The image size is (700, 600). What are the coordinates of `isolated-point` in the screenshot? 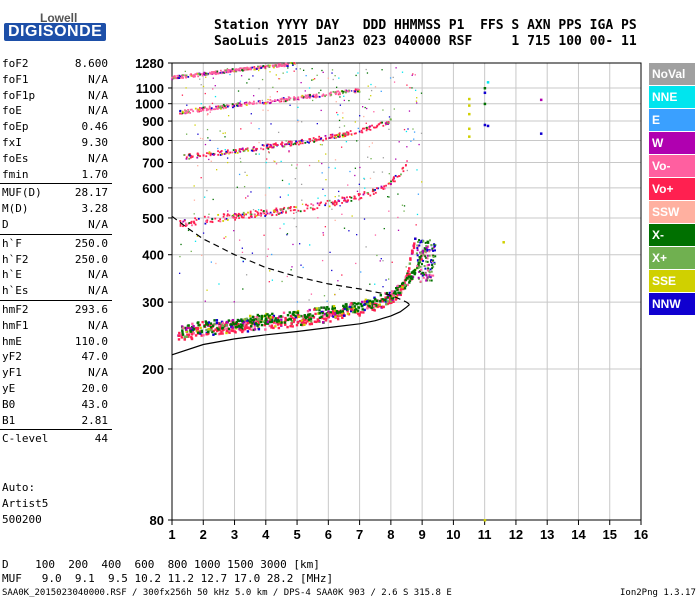 It's located at (469, 129).